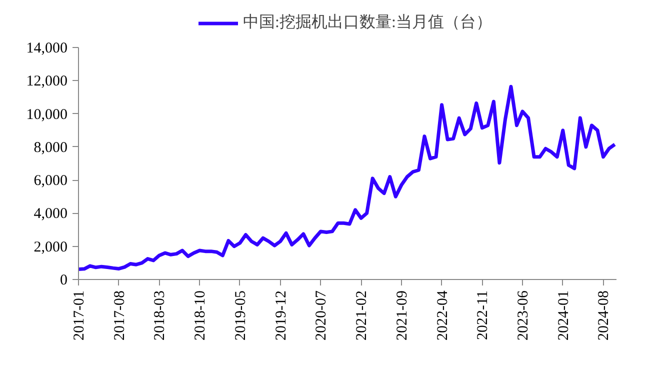 This screenshot has height=369, width=660. What do you see at coordinates (64, 280) in the screenshot?
I see `y-tick-label: 0` at bounding box center [64, 280].